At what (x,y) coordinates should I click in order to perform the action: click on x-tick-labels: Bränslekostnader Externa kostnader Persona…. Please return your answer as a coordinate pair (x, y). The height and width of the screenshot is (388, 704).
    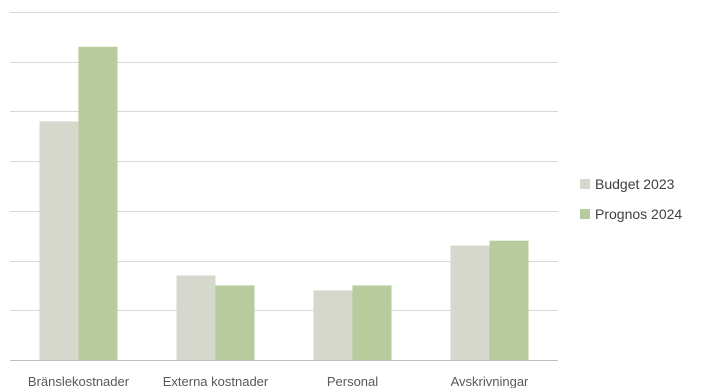
    Looking at the image, I should click on (278, 381).